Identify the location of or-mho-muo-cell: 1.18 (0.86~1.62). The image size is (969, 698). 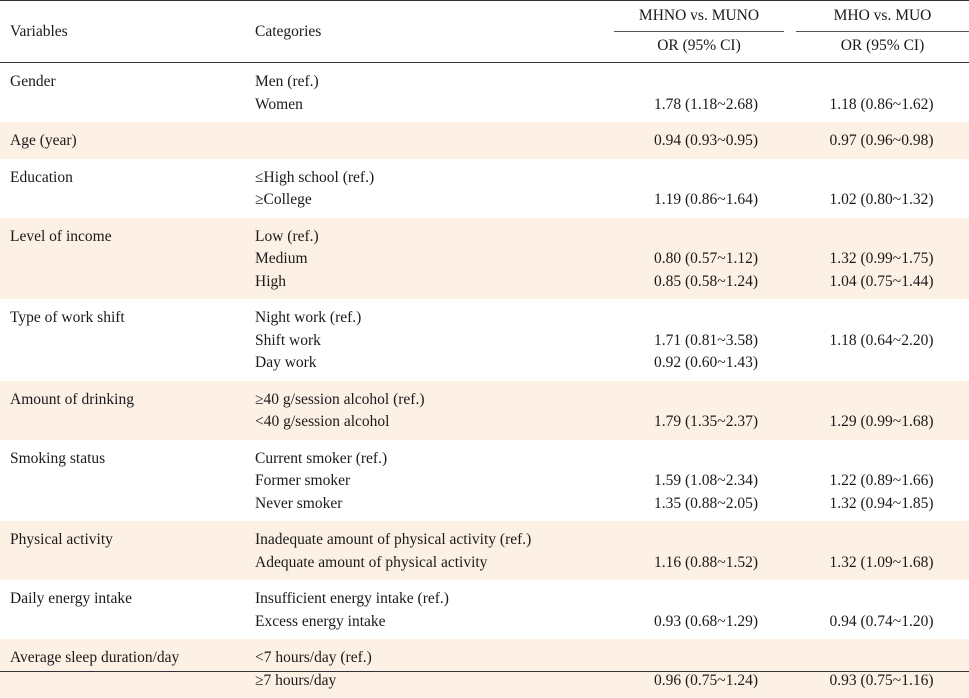
(881, 93).